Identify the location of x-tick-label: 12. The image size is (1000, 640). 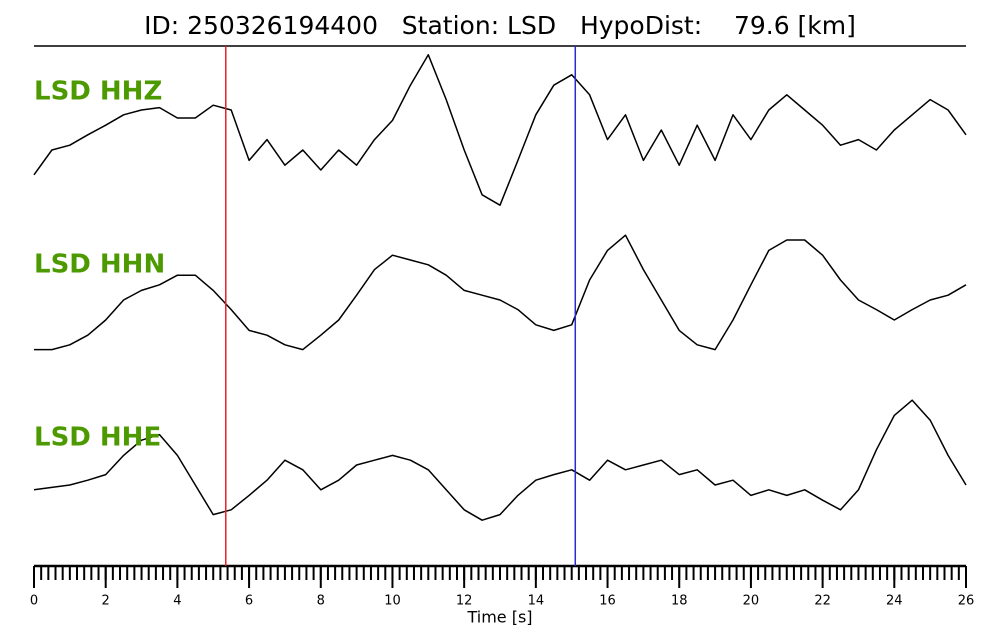
(464, 601).